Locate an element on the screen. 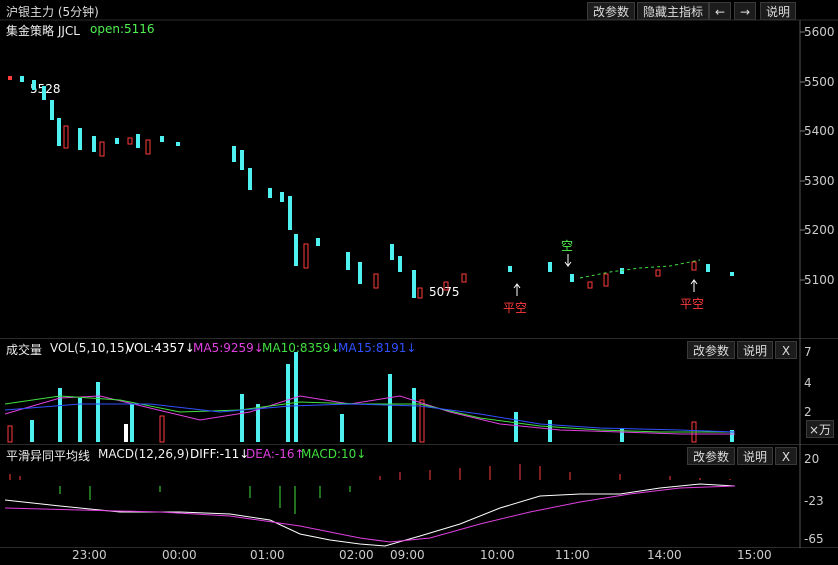 Image resolution: width=838 pixels, height=565 pixels. price-axis-label: 5200 is located at coordinates (819, 230).